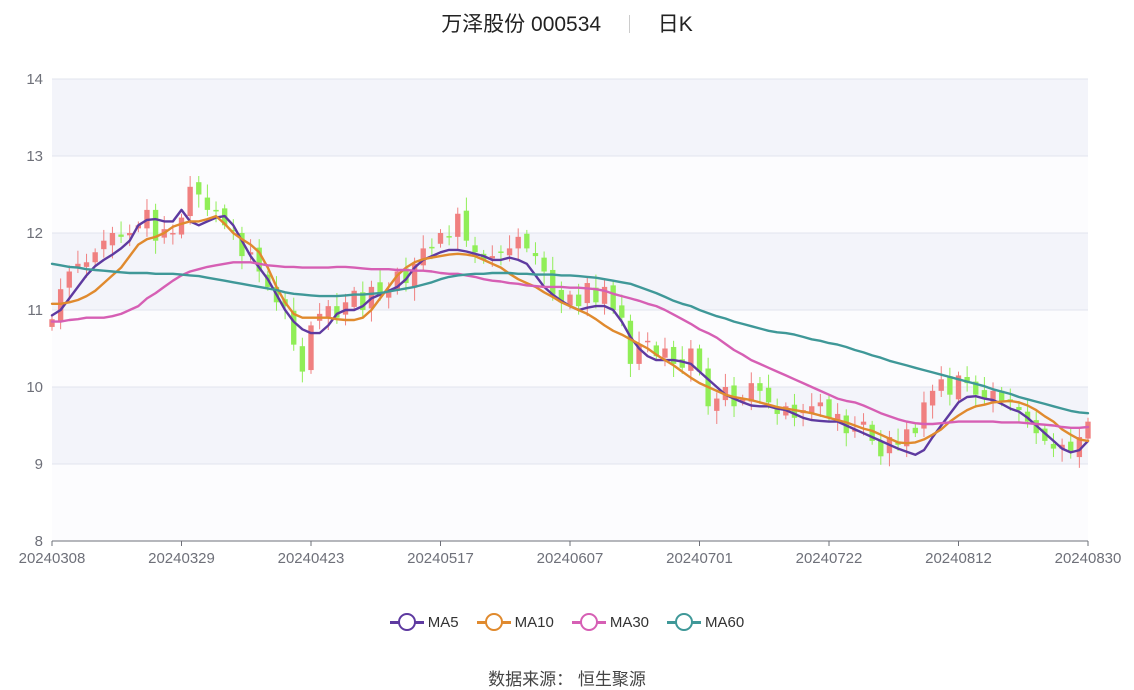 This screenshot has width=1134, height=690. What do you see at coordinates (39, 464) in the screenshot?
I see `y-tick-label: 9` at bounding box center [39, 464].